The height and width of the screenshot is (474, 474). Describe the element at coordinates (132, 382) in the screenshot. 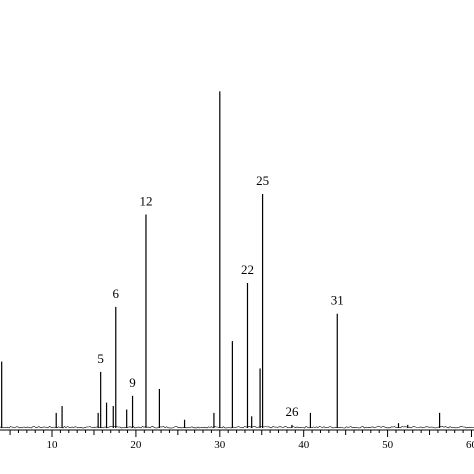

I see `peak-label-9: 9` at that location.